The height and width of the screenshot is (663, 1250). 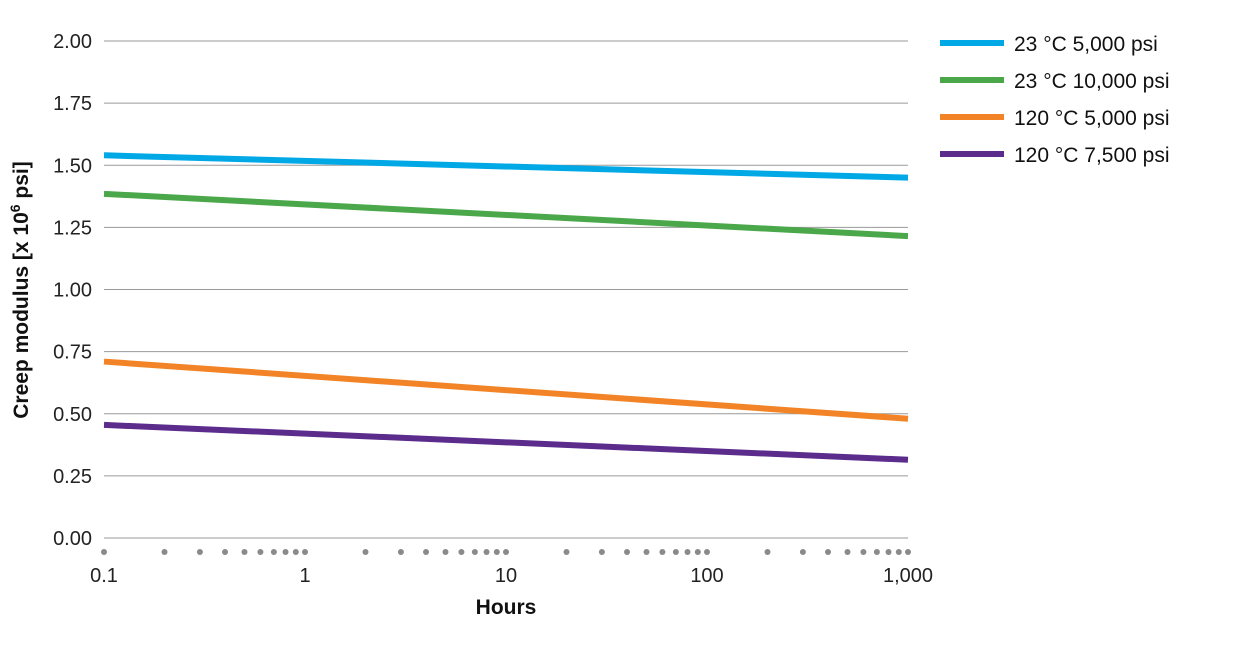 What do you see at coordinates (72, 353) in the screenshot?
I see `y-tick-label: 0.75` at bounding box center [72, 353].